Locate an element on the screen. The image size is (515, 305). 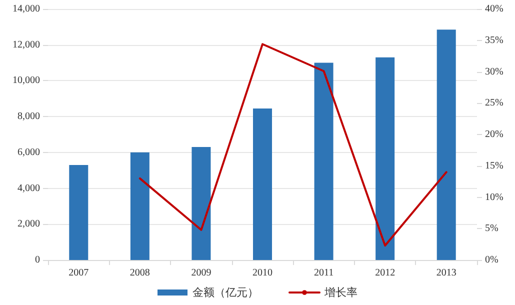
y2-tick-label: 25% is located at coordinates (494, 103).